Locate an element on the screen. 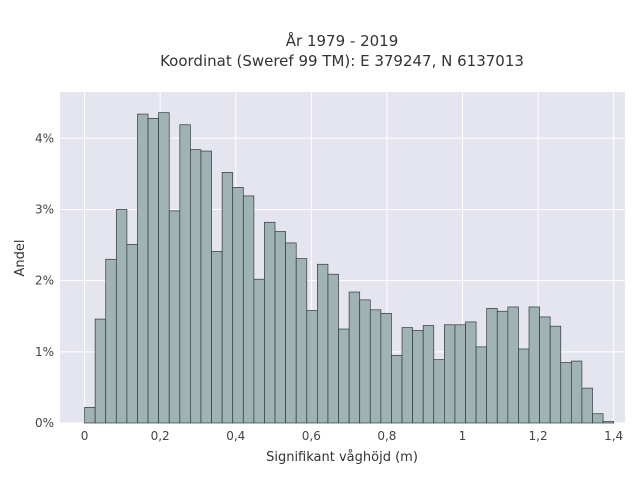 This screenshot has height=480, width=640. x-tick-label: 1,2 is located at coordinates (538, 436).